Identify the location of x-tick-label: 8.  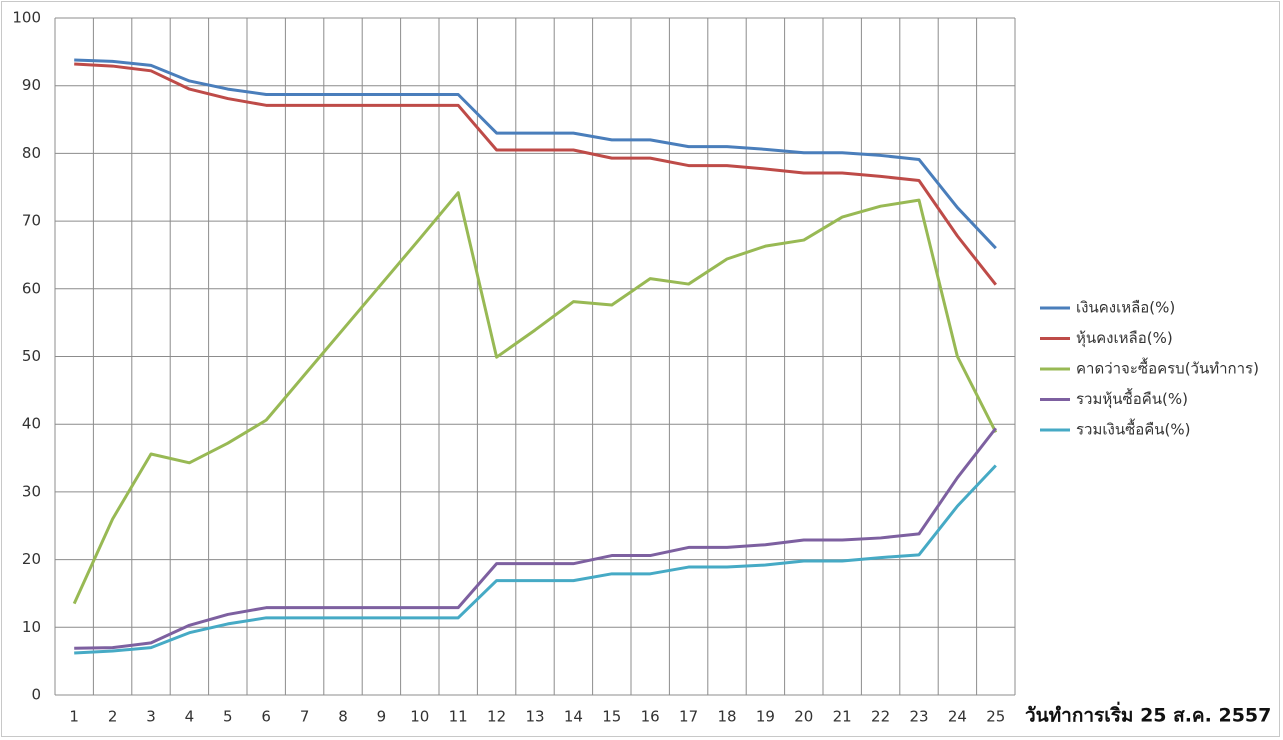
(343, 717).